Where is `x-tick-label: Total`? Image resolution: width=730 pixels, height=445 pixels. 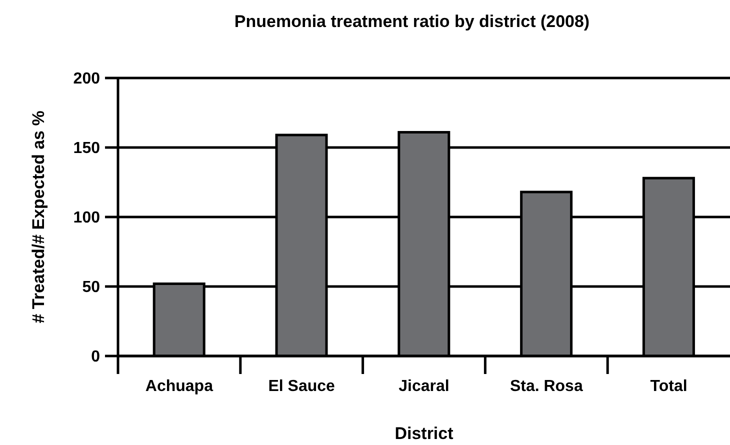 x-tick-label: Total is located at coordinates (669, 386).